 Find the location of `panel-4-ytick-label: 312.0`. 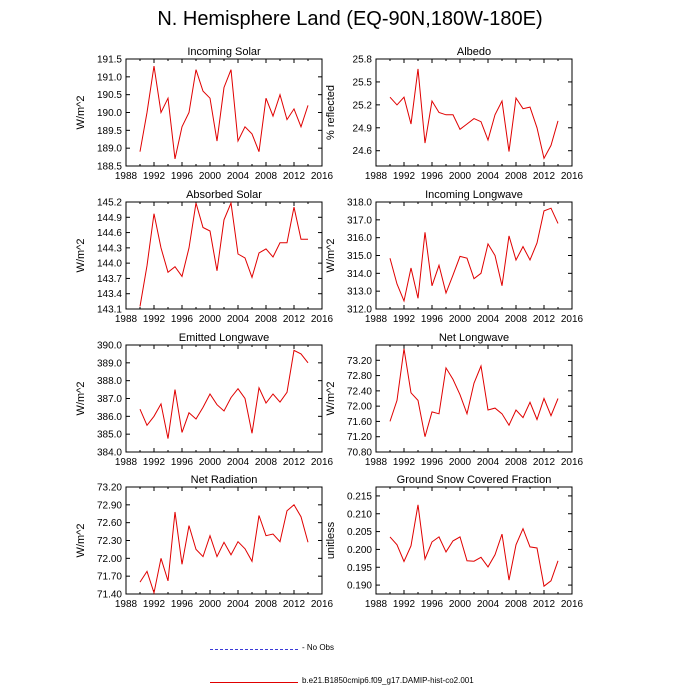

panel-4-ytick-label: 312.0 is located at coordinates (359, 310).